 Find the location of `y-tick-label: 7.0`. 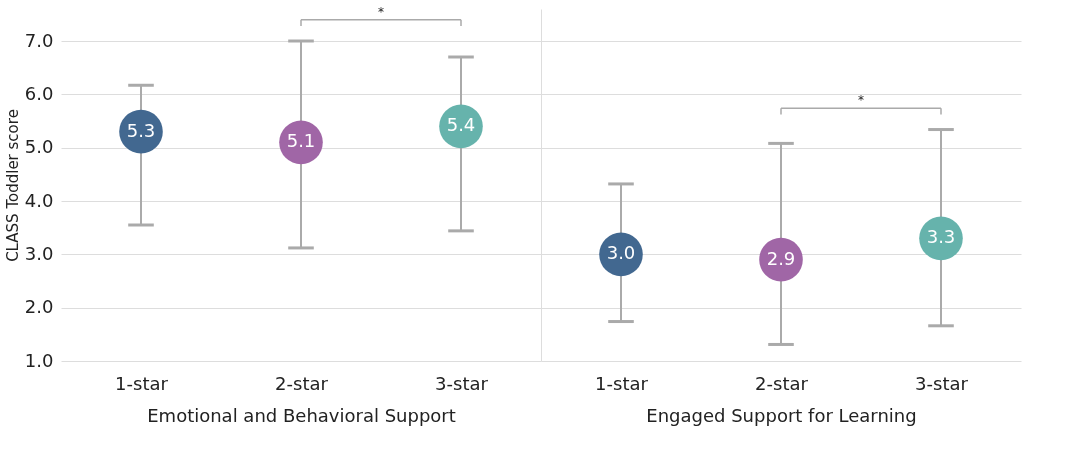

y-tick-label: 7.0 is located at coordinates (39, 40).